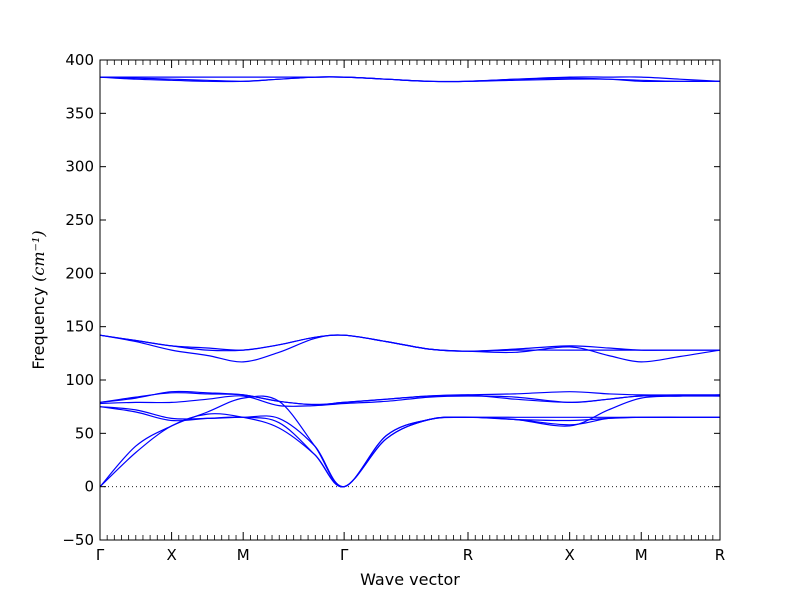 This screenshot has height=604, width=800. Describe the element at coordinates (79, 380) in the screenshot. I see `y-tick-label: 100` at that location.